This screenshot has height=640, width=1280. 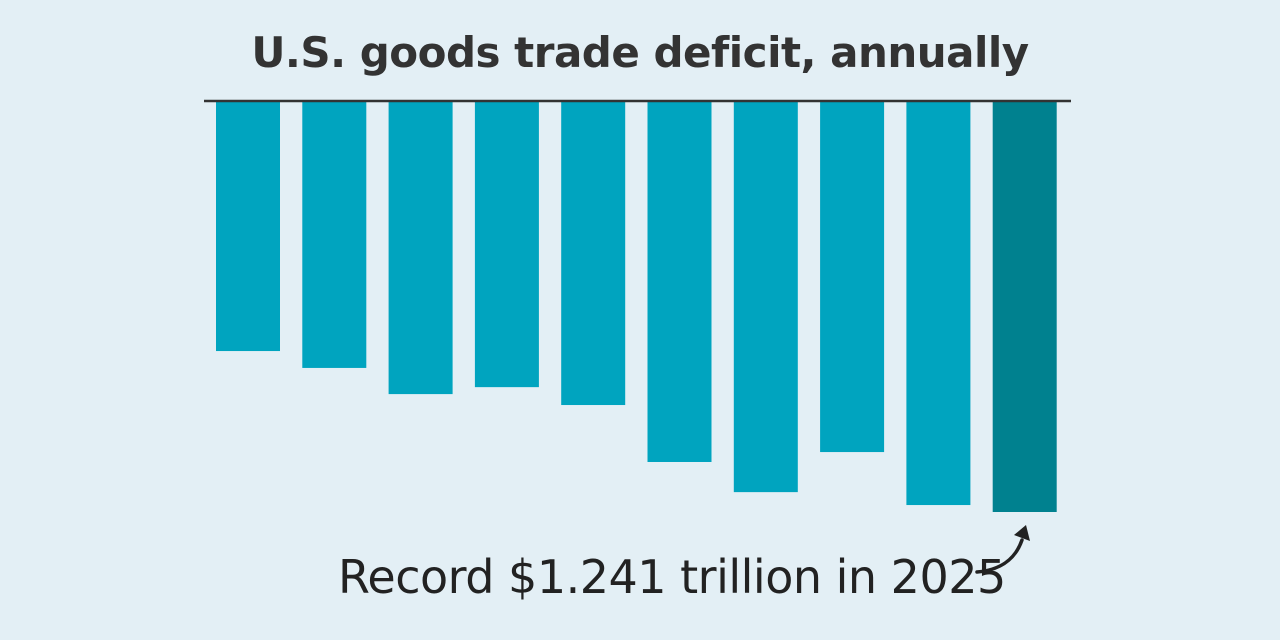 What do you see at coordinates (1002, 549) in the screenshot?
I see `arrow-icon` at bounding box center [1002, 549].